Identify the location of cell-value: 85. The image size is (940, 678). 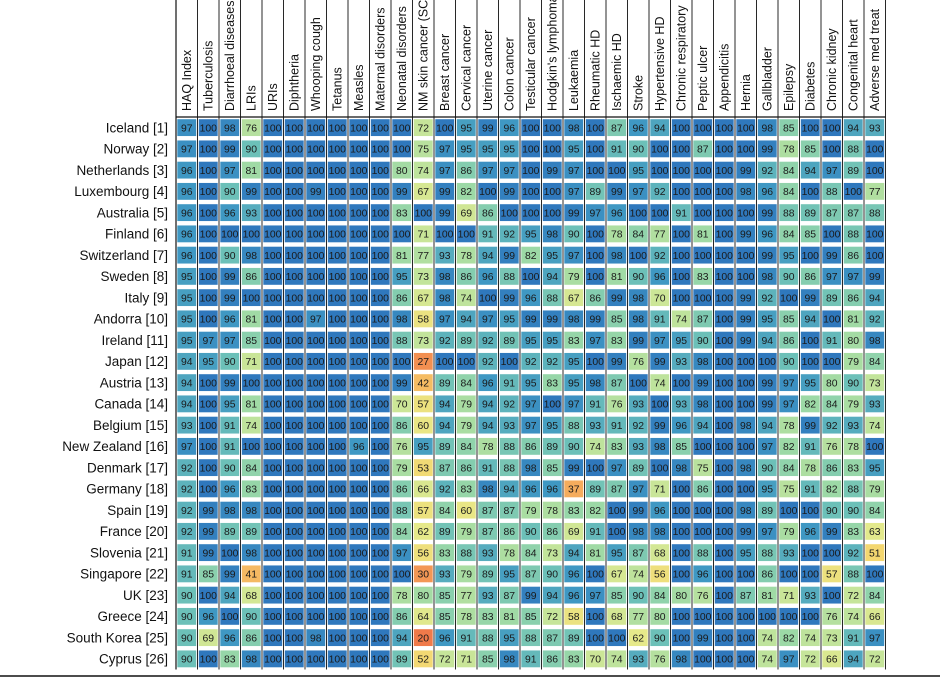
(617, 320).